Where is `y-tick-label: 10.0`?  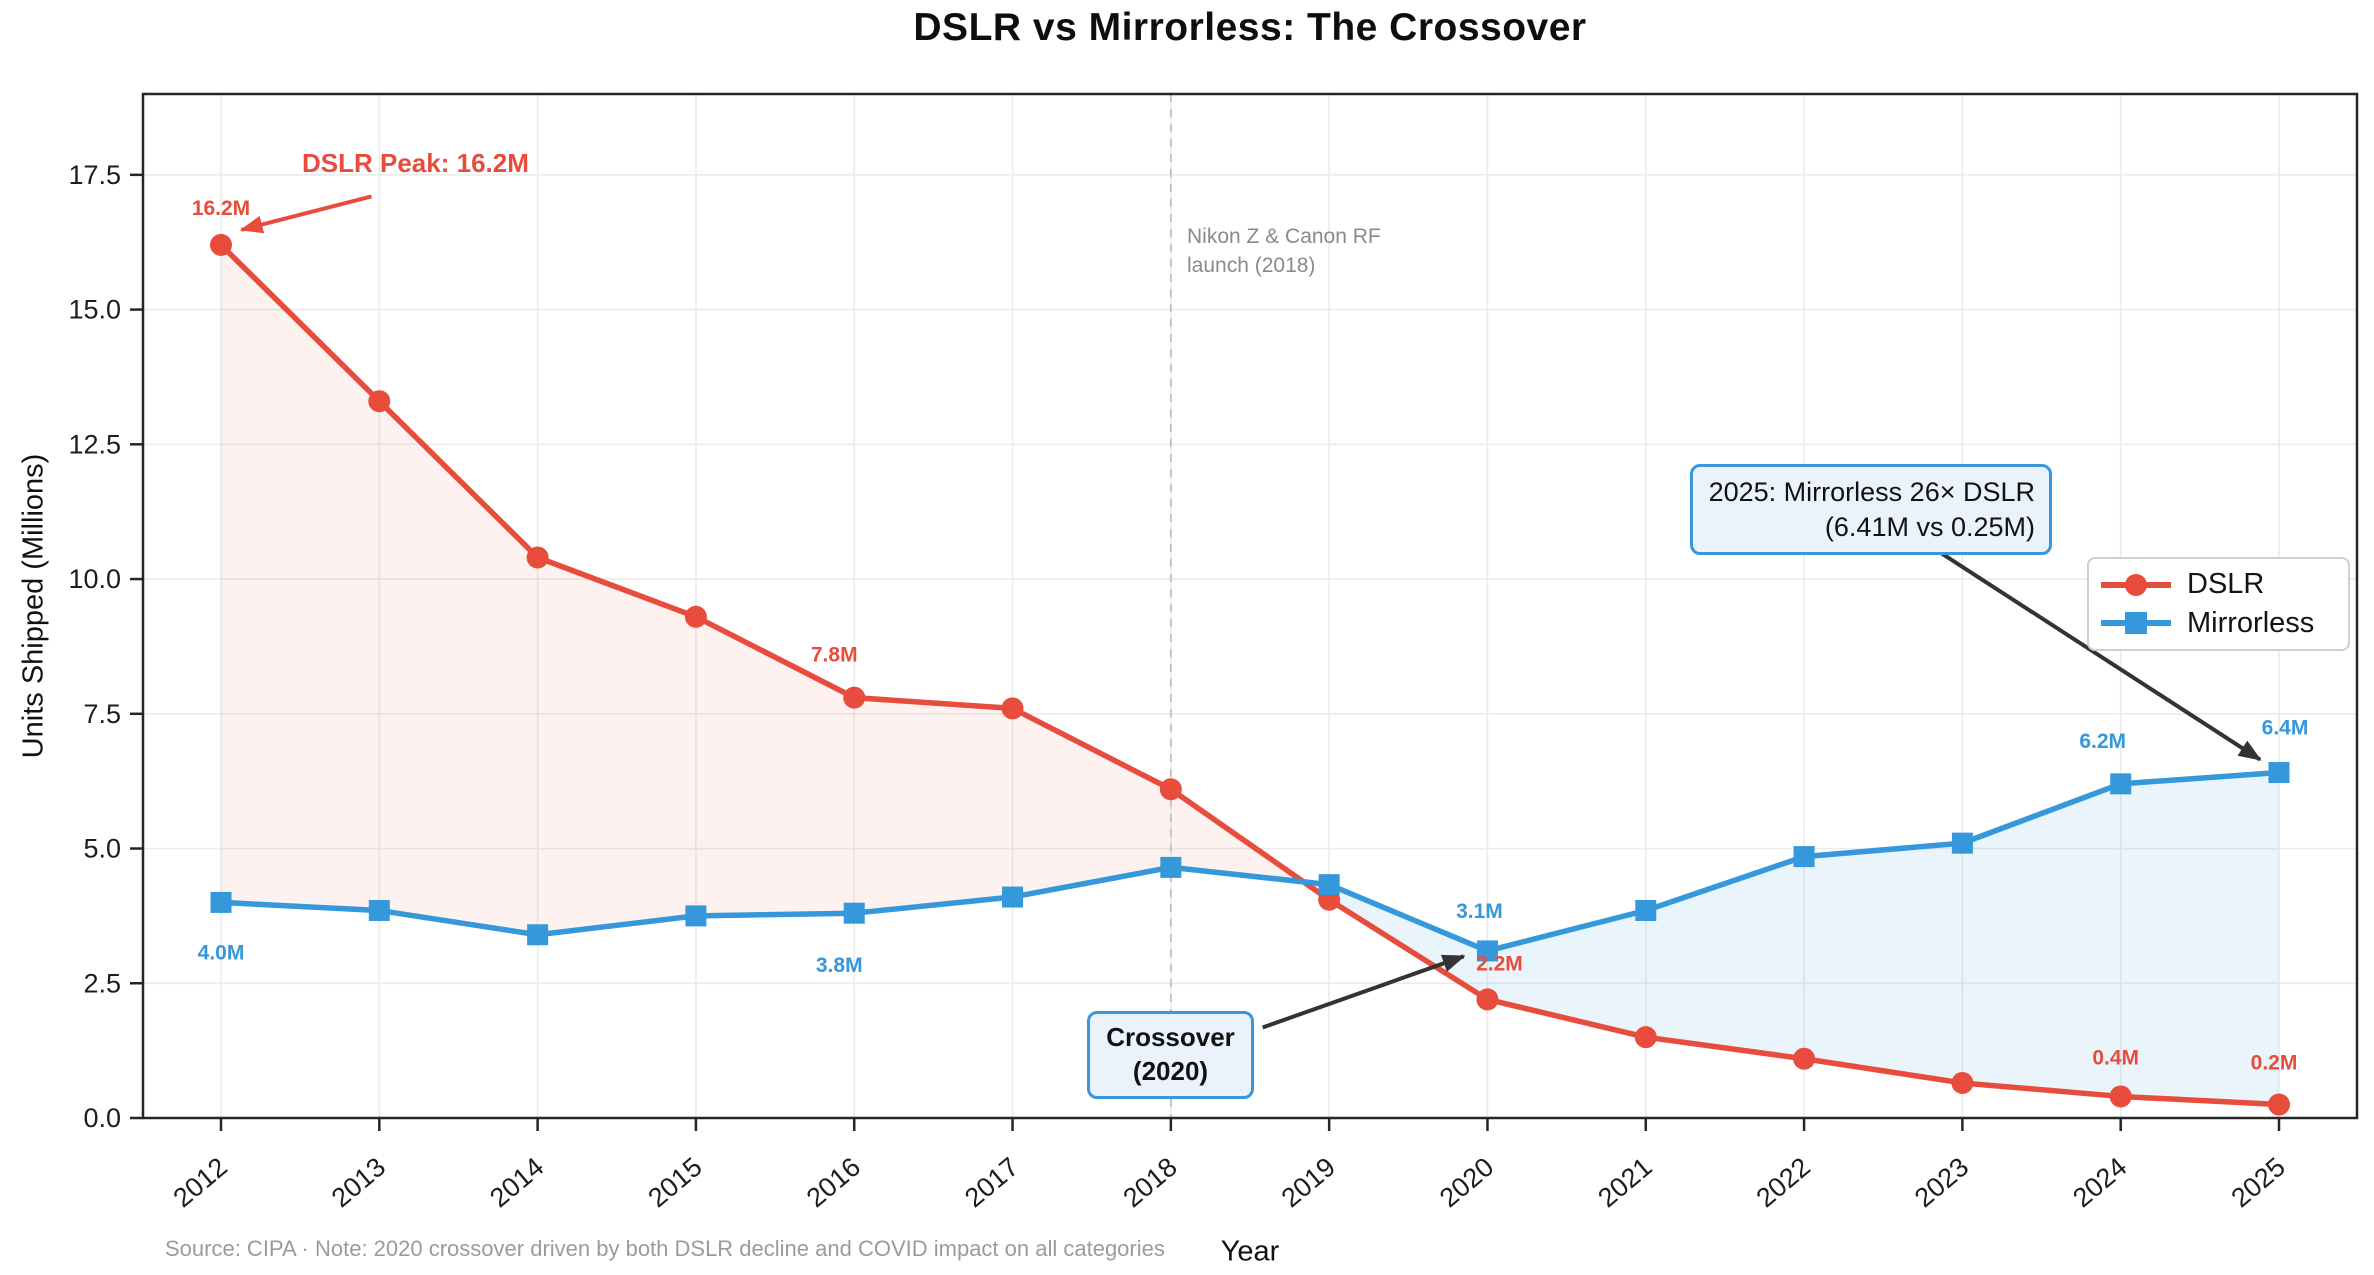 y-tick-label: 10.0 is located at coordinates (94, 579).